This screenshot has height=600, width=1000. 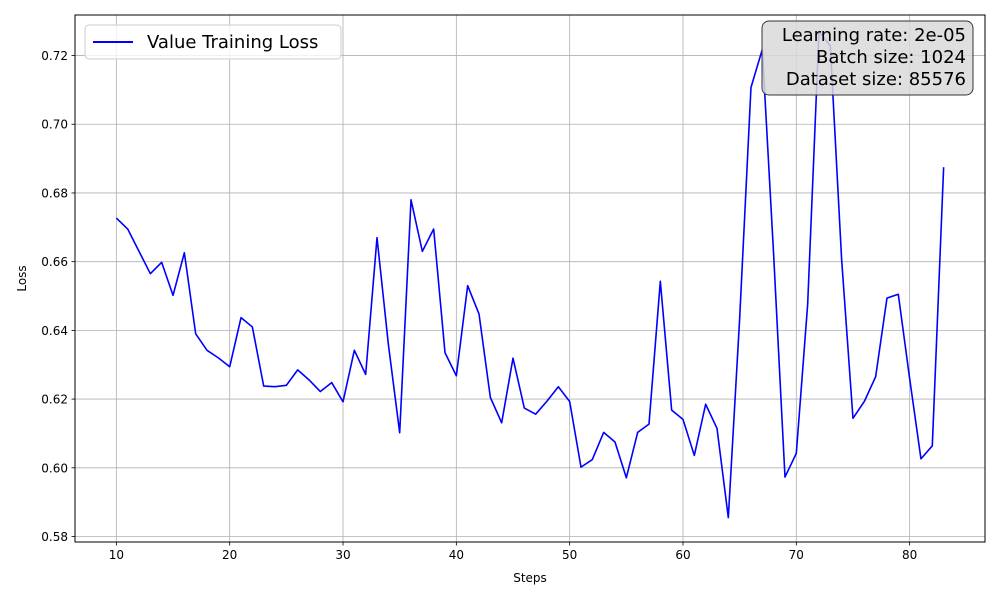 What do you see at coordinates (232, 42) in the screenshot?
I see `legend-label: Value Training Loss` at bounding box center [232, 42].